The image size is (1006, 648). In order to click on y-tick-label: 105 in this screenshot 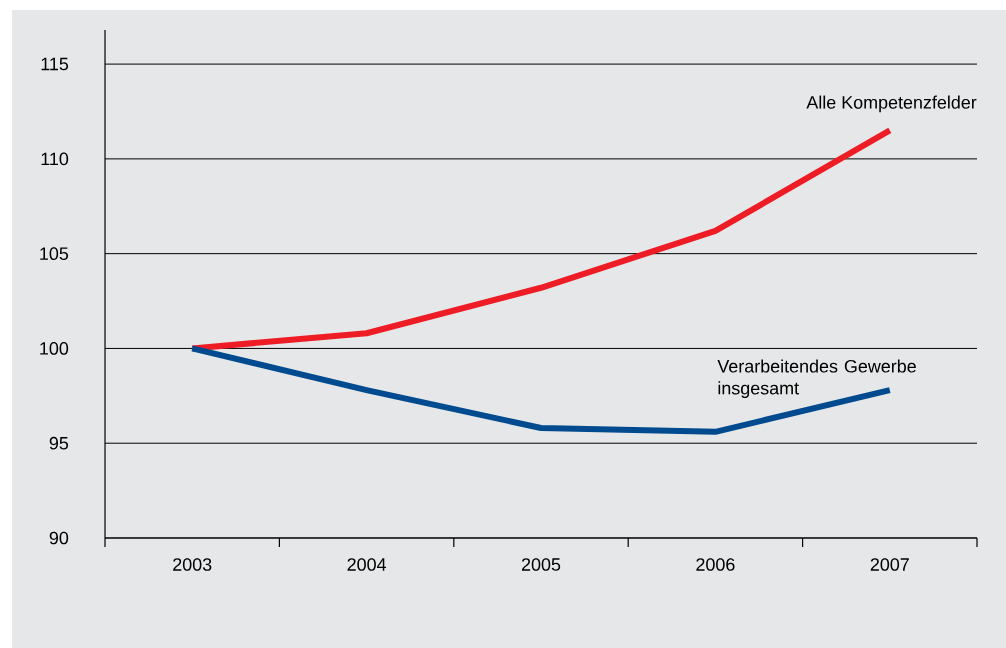, I will do `click(54, 253)`.